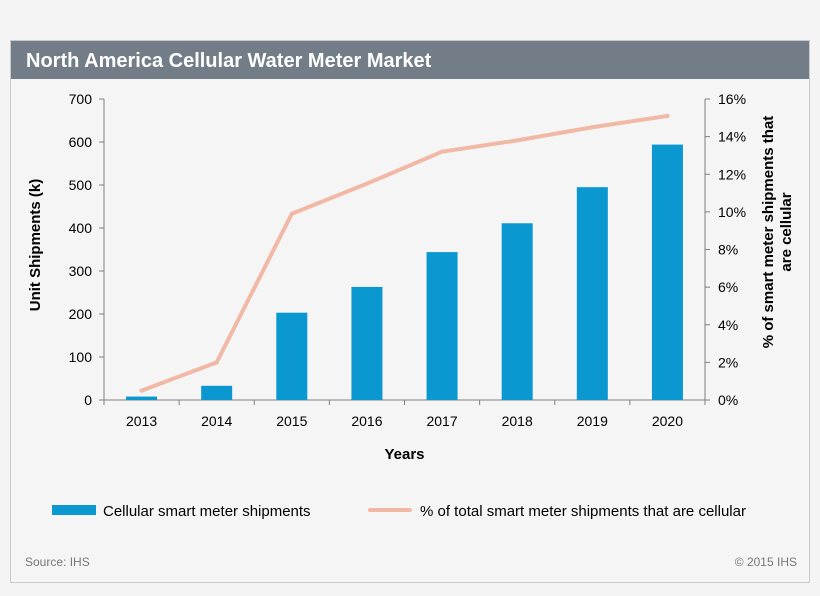  What do you see at coordinates (81, 185) in the screenshot?
I see `y-tick-label: 500` at bounding box center [81, 185].